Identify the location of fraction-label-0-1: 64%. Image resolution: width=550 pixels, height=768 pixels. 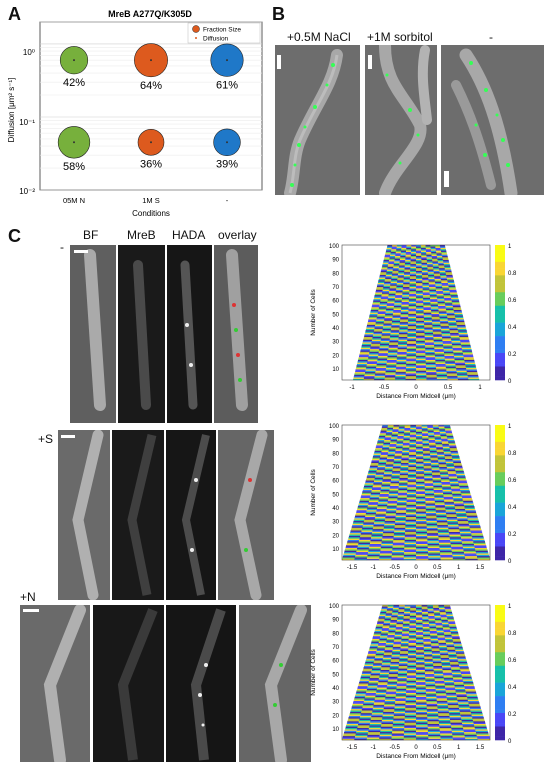
(151, 86).